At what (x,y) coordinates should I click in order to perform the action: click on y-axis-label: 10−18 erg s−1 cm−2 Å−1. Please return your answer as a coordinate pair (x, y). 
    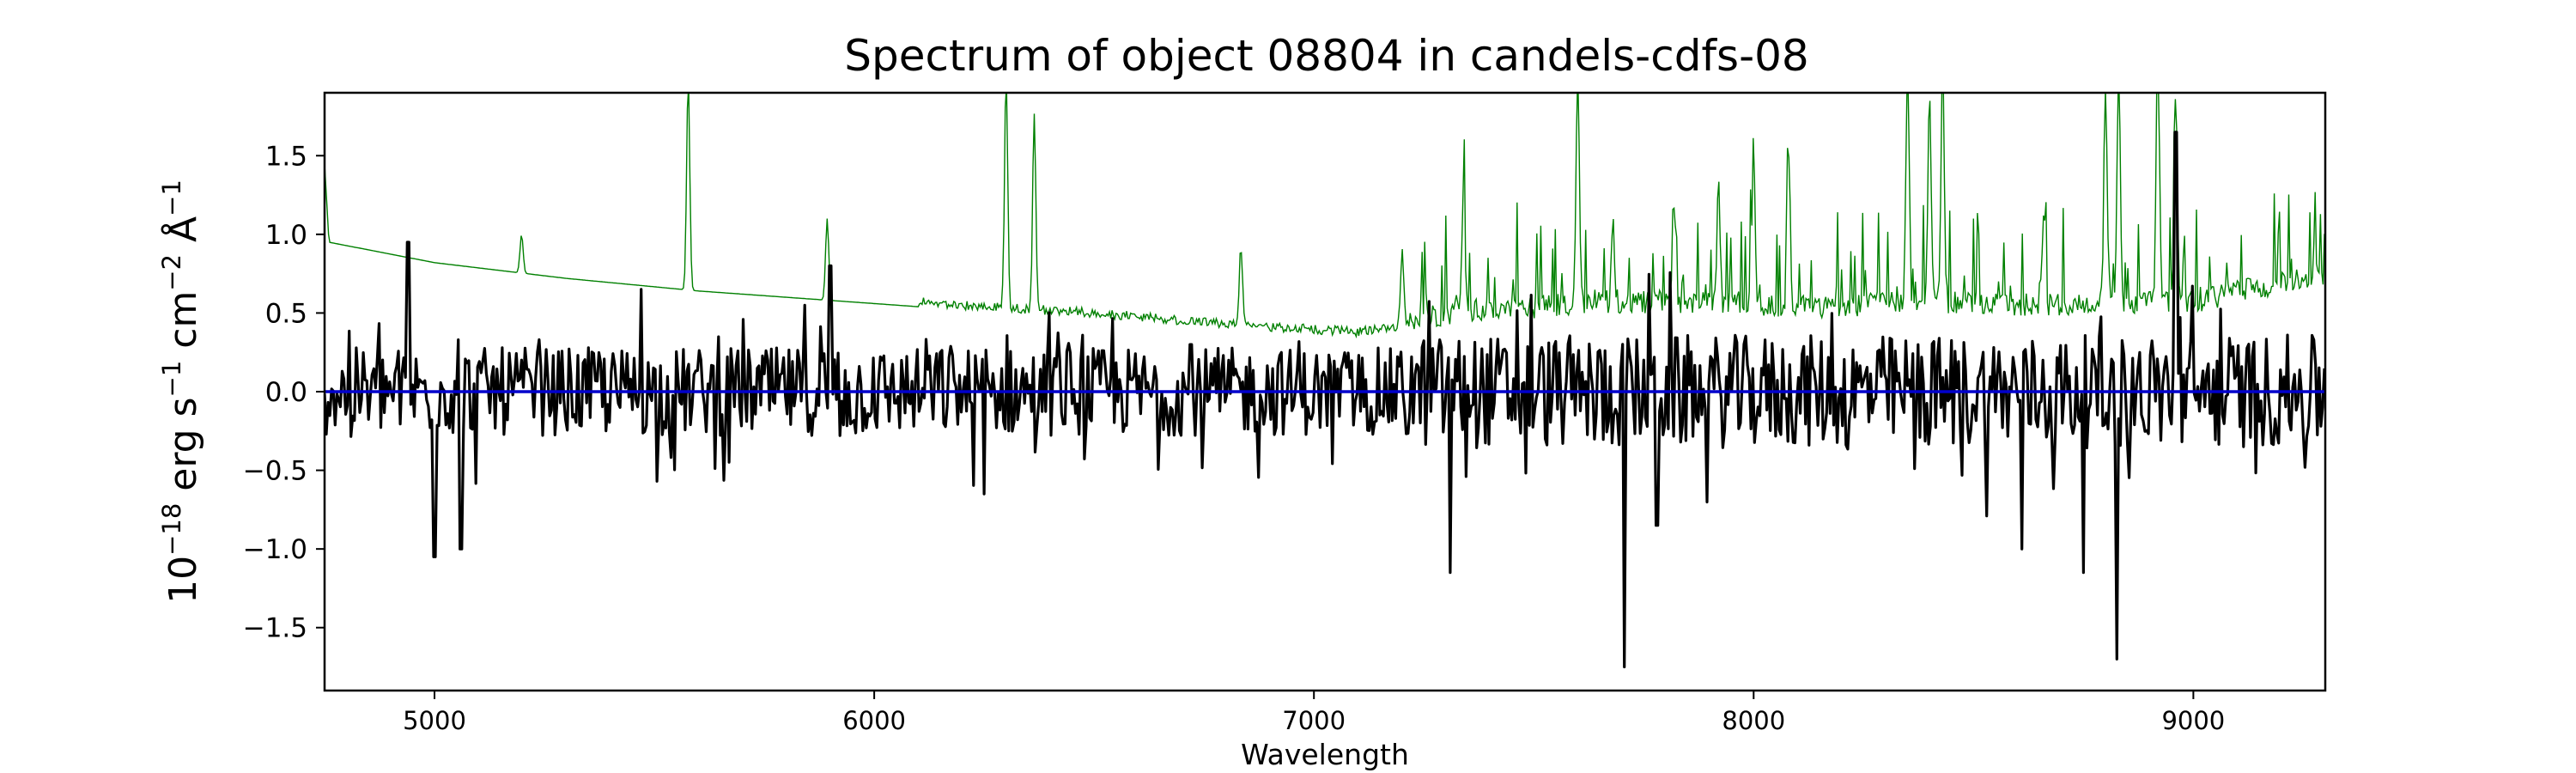
    Looking at the image, I should click on (181, 392).